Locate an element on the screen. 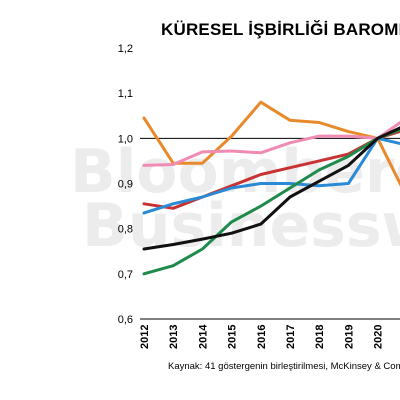 The image size is (400, 400). chart-title: KÜRESEL İŞBİRLİĞİ BAROMETRESİ is located at coordinates (280, 29).